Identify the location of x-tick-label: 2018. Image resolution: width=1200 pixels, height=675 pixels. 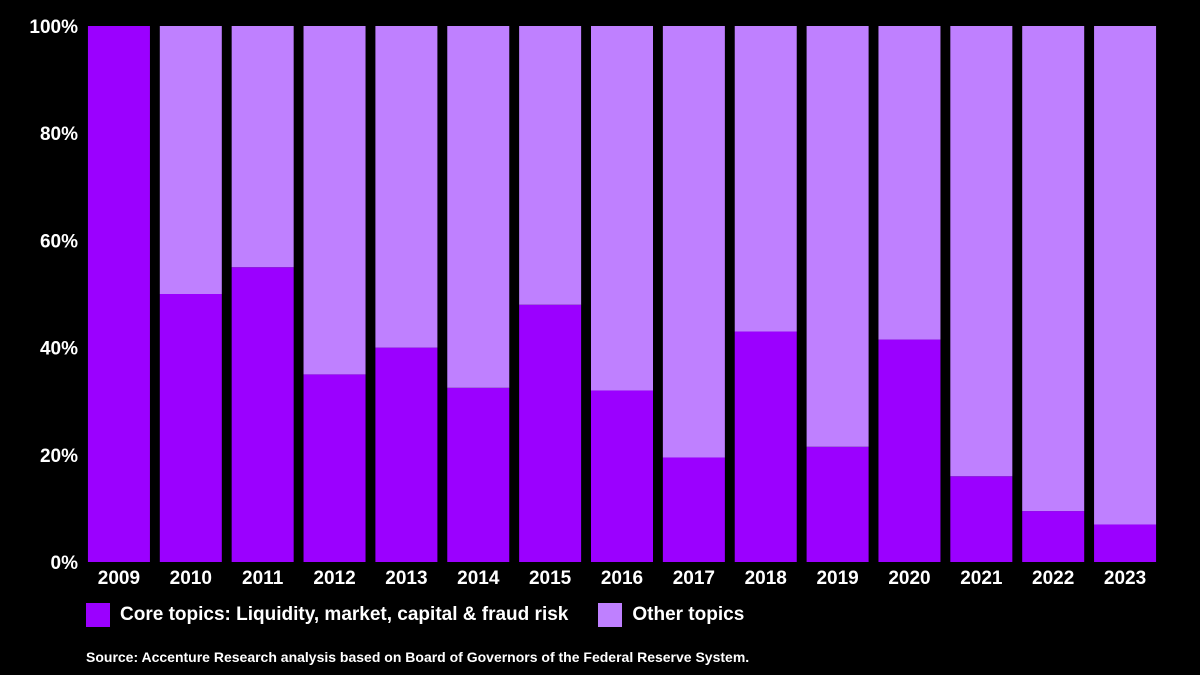
(766, 578).